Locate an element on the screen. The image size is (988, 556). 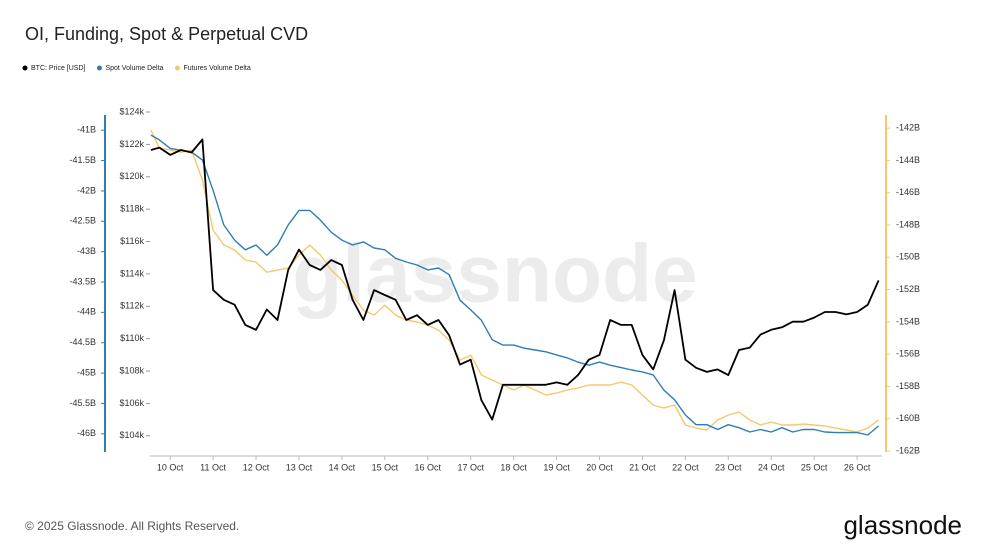
x-tick-label: 10 Oct is located at coordinates (170, 467).